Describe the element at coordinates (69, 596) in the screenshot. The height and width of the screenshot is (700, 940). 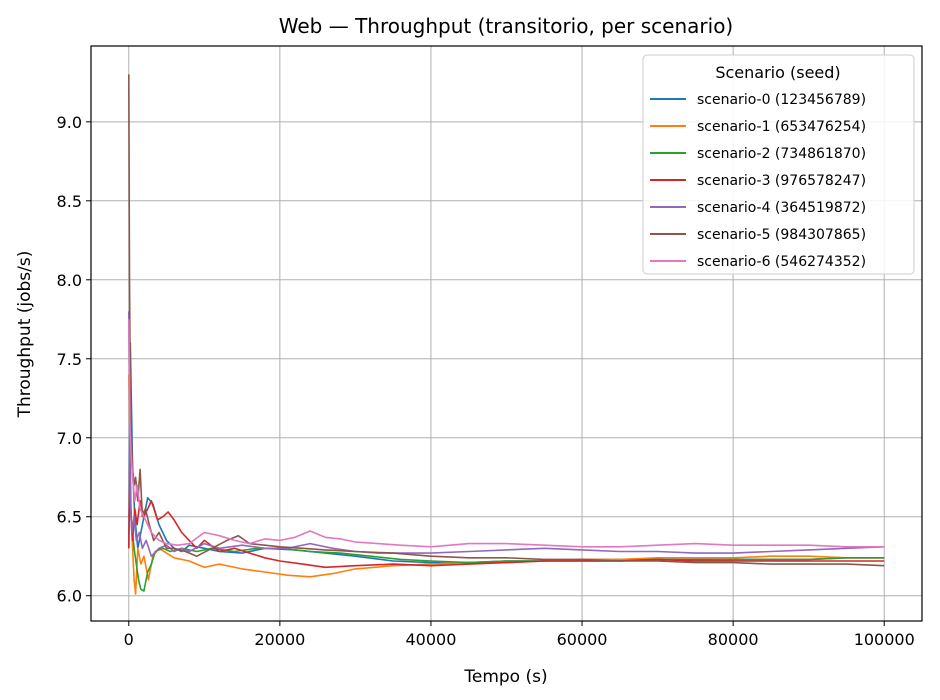
I see `y-tick-label: 6.0` at that location.